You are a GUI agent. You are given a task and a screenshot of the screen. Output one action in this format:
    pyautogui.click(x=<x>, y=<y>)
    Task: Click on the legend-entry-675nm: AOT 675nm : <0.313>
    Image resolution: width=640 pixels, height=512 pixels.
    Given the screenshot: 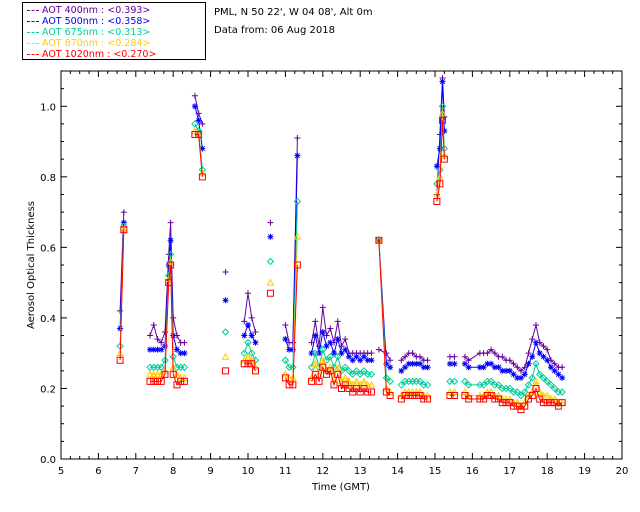 What is the action you would take?
    pyautogui.click(x=88, y=32)
    